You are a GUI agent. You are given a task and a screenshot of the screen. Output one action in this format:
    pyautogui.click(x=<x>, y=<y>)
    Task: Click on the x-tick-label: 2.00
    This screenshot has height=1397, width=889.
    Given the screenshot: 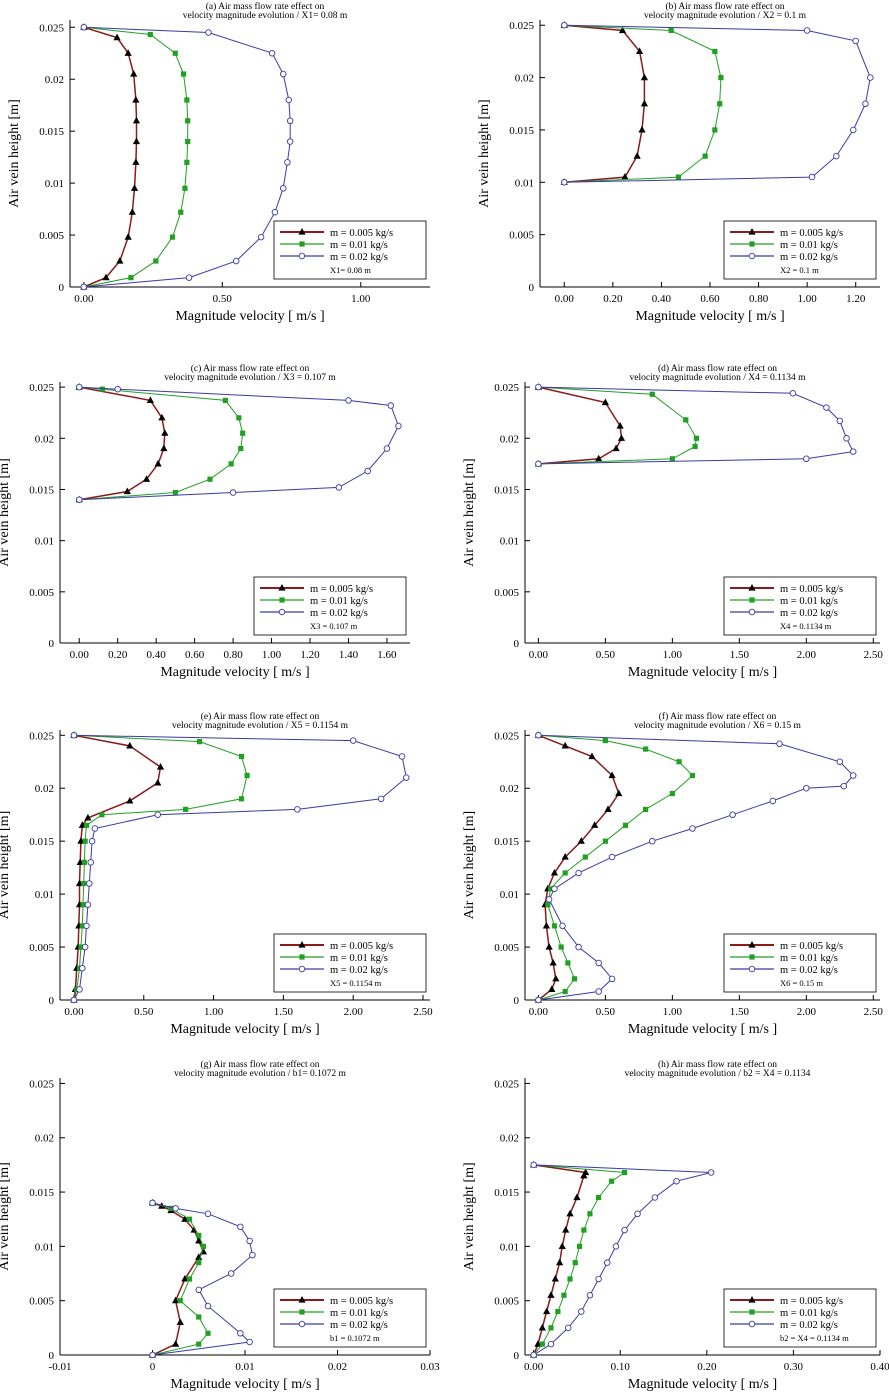 What is the action you would take?
    pyautogui.click(x=807, y=1012)
    